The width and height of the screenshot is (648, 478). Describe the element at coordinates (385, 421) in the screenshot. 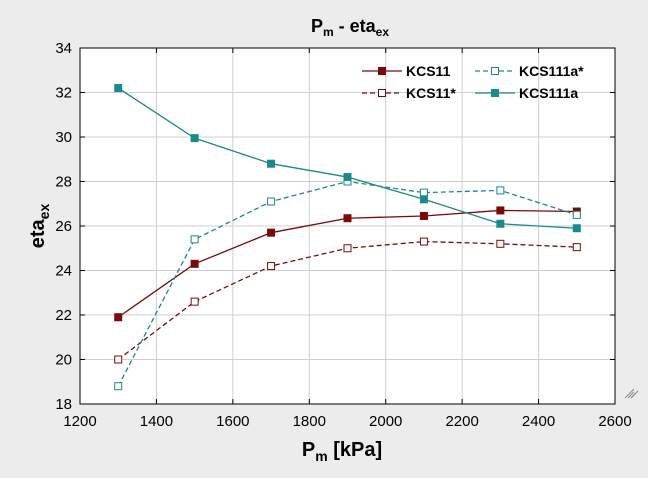

I see `x-tick-label: 2000` at that location.